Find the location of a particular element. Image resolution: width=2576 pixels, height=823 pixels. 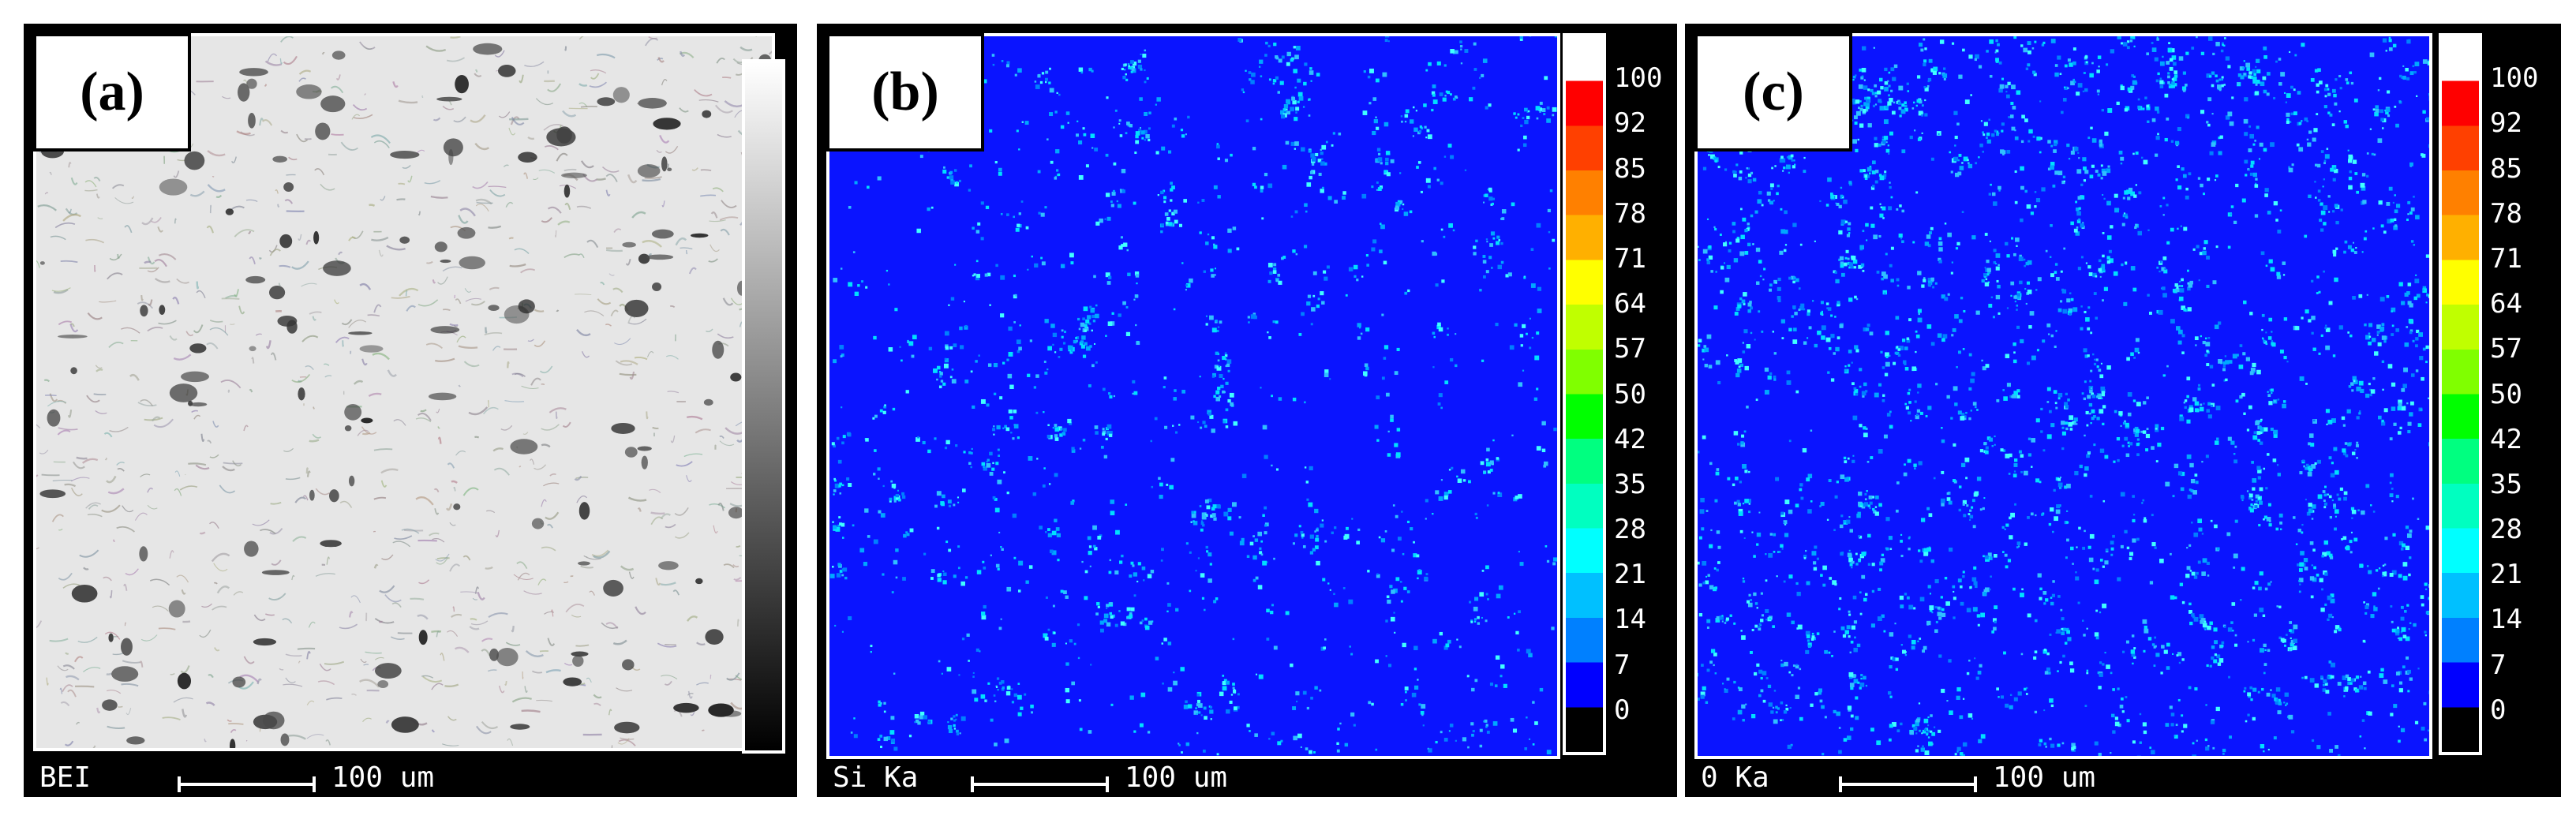

panel-label: (b) is located at coordinates (905, 93).